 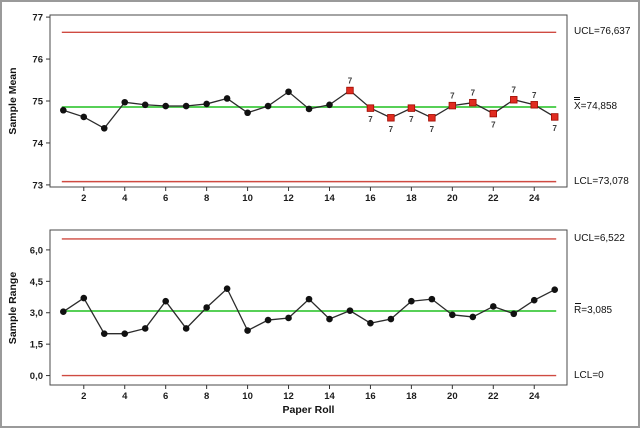 What do you see at coordinates (13, 101) in the screenshot?
I see `y-axis-title-sample-mean: Sample Mean` at bounding box center [13, 101].